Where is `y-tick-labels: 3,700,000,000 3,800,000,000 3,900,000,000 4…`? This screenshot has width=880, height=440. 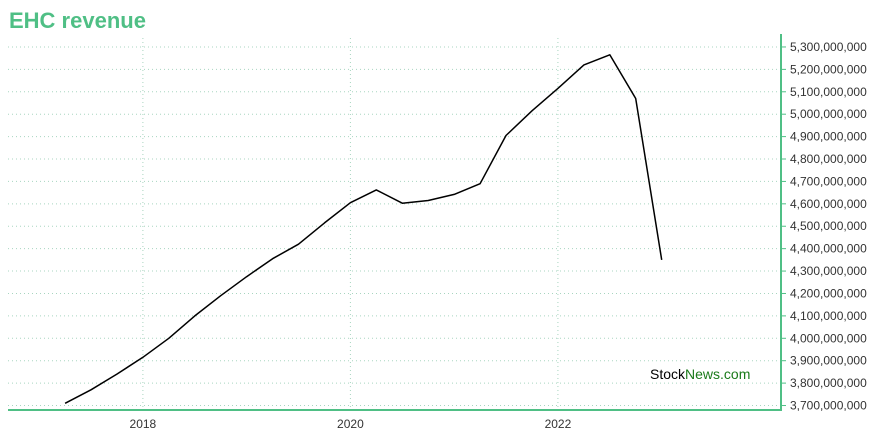
y-tick-labels: 3,700,000,000 3,800,000,000 3,900,000,000 4… is located at coordinates (828, 226).